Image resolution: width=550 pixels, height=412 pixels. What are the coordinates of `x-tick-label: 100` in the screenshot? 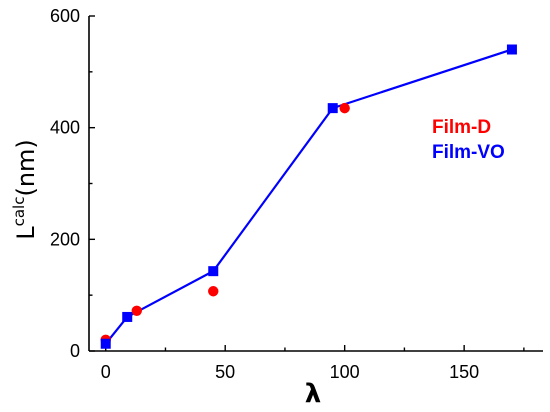 It's located at (345, 372).